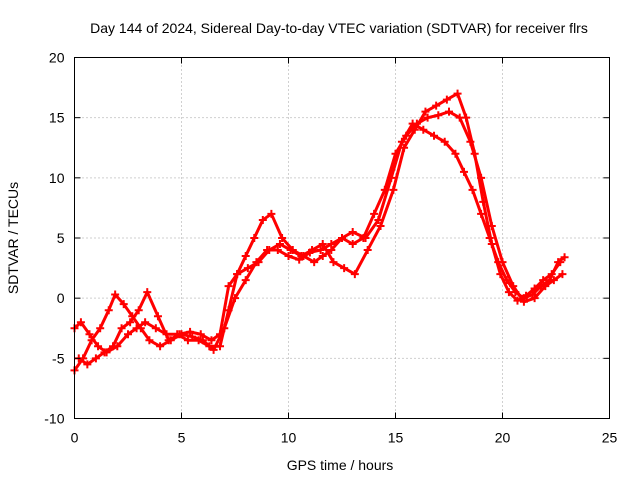 The image size is (640, 480). What do you see at coordinates (75, 438) in the screenshot?
I see `x-tick-label: 0` at bounding box center [75, 438].